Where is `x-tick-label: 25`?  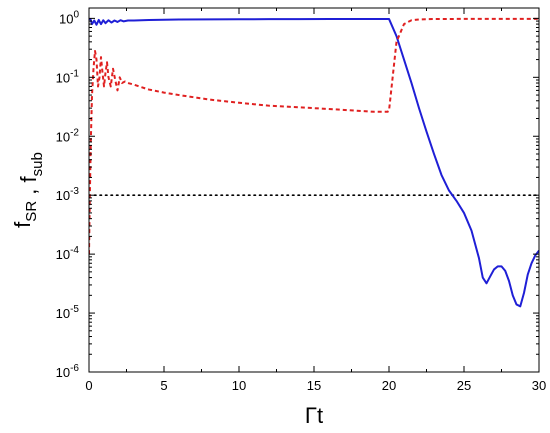
x-tick-label: 25 is located at coordinates (464, 385).